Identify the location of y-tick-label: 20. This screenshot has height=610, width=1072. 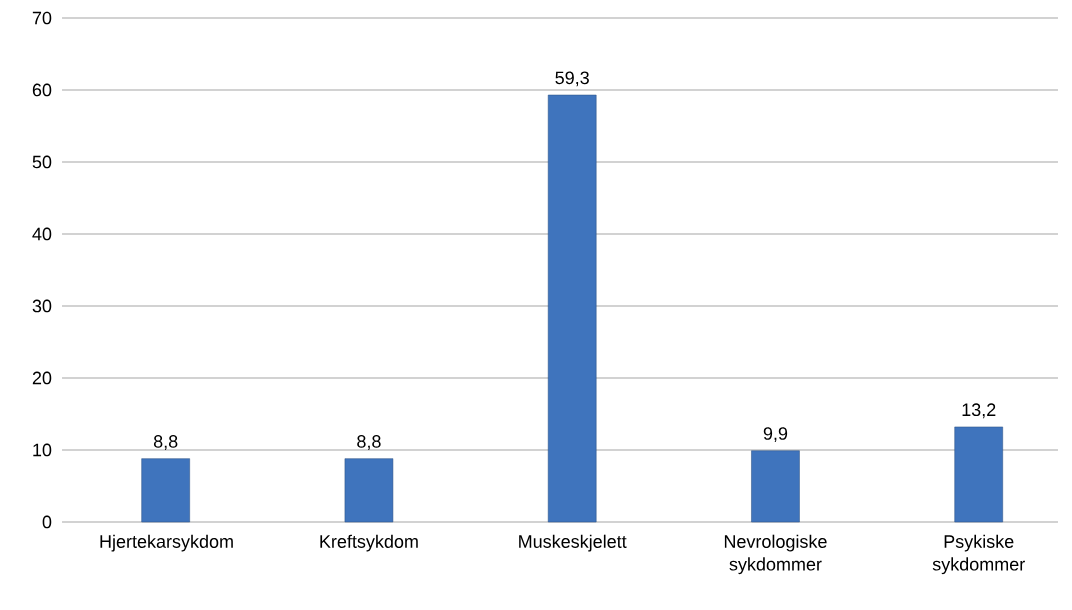
(42, 378).